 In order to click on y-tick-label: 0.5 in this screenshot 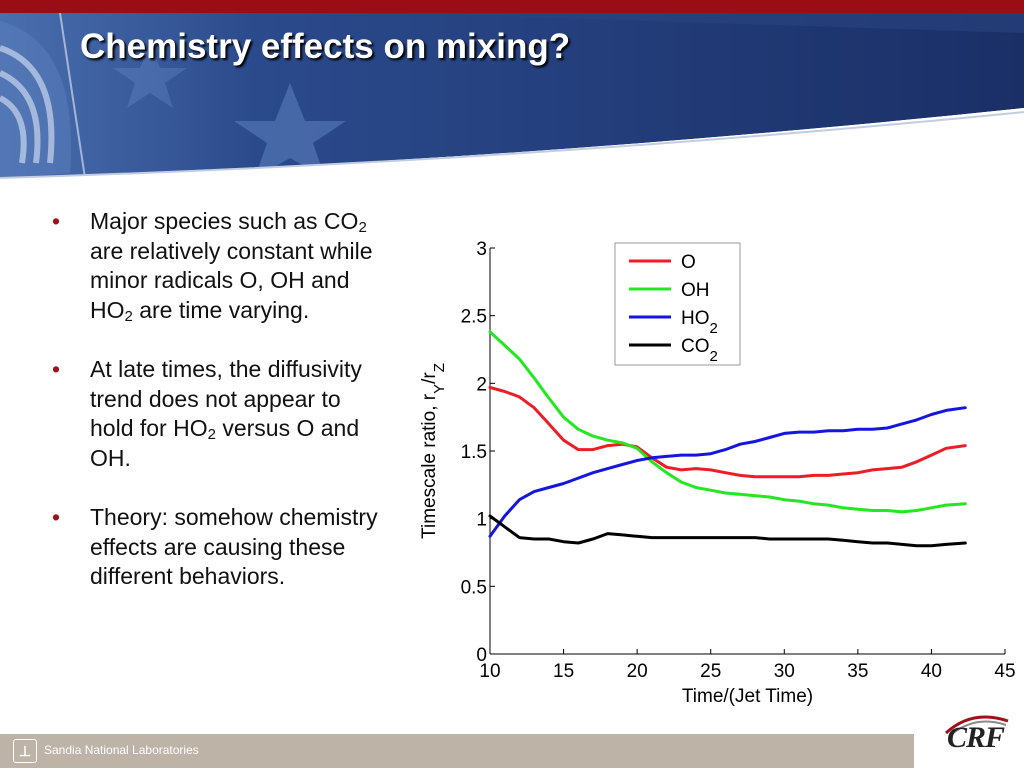, I will do `click(474, 587)`.